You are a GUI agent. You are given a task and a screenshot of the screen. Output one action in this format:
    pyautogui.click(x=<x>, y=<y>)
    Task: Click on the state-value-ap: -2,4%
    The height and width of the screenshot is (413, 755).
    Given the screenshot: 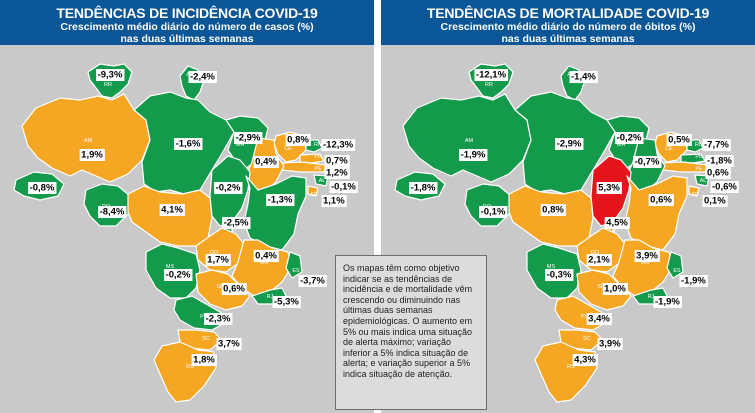 What is the action you would take?
    pyautogui.click(x=202, y=77)
    